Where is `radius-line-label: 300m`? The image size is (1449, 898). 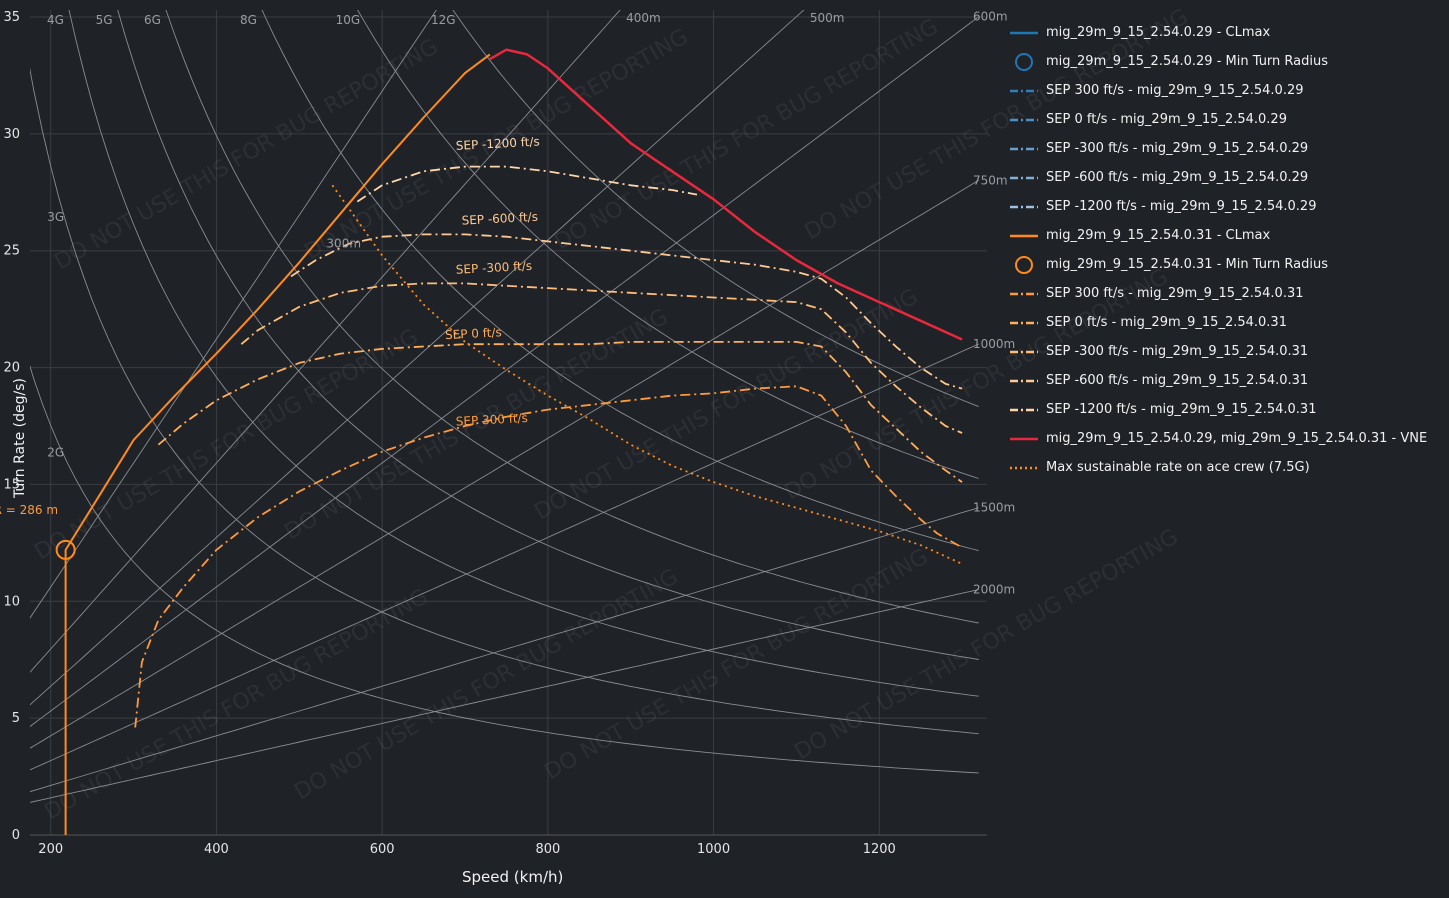 radius-line-label: 300m is located at coordinates (343, 243).